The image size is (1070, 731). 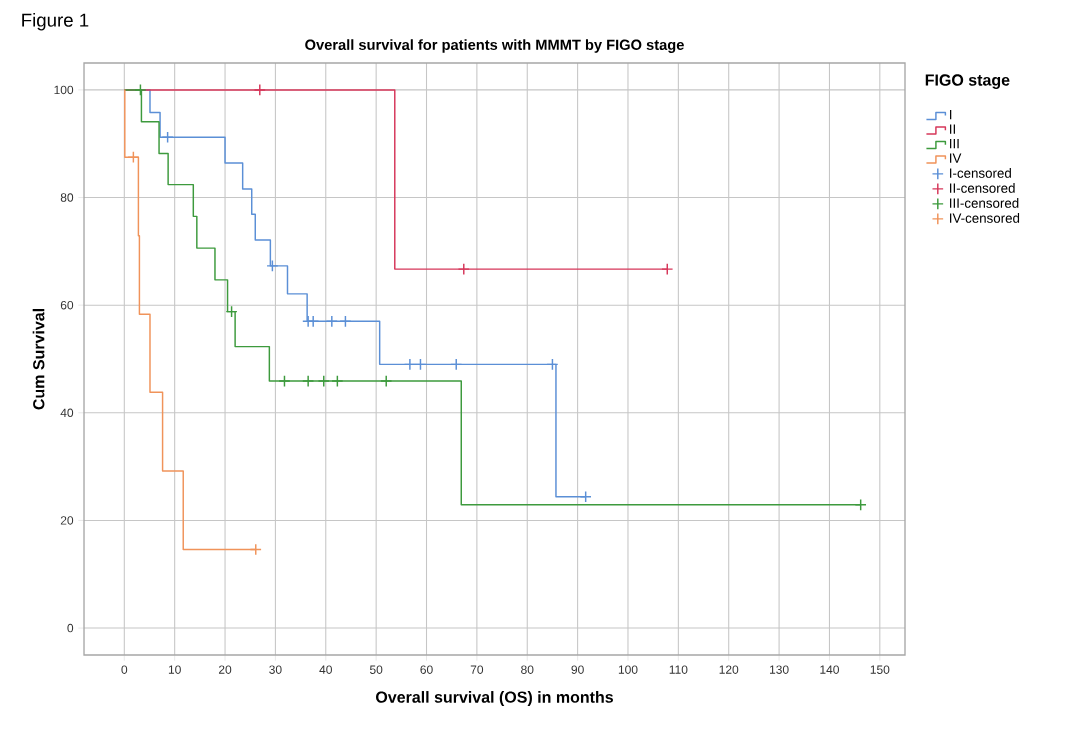 I want to click on x-tick-label: 80, so click(x=527, y=669).